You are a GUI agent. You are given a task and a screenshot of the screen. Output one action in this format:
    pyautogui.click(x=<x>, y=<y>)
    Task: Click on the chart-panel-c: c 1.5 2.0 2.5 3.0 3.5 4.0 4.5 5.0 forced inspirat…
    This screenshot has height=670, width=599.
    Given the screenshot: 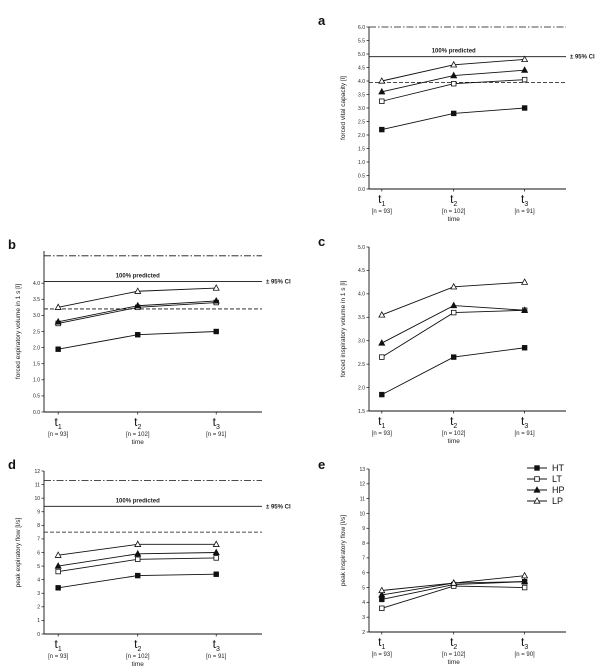 What is the action you would take?
    pyautogui.click(x=442, y=339)
    